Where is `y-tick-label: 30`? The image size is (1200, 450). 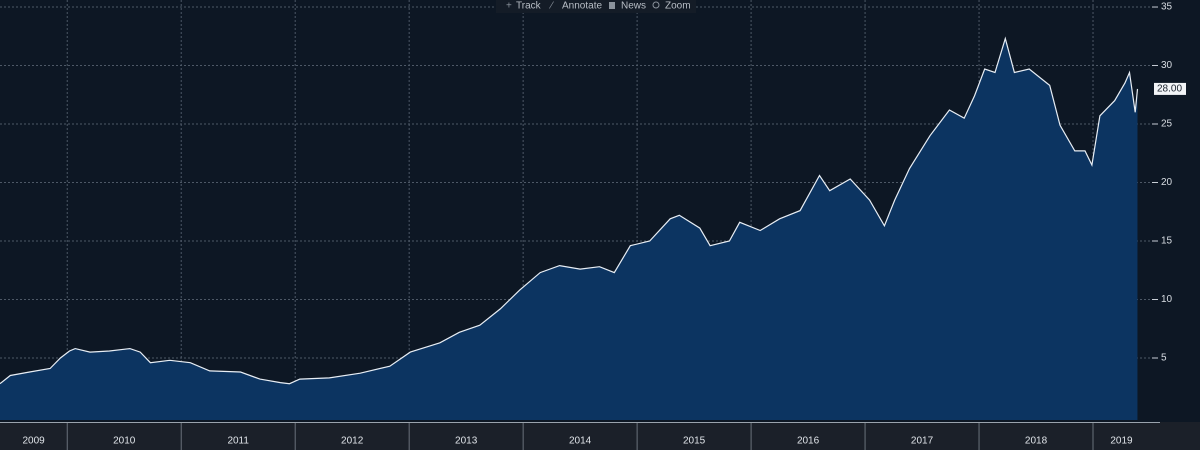
y-tick-label: 30 is located at coordinates (1167, 65).